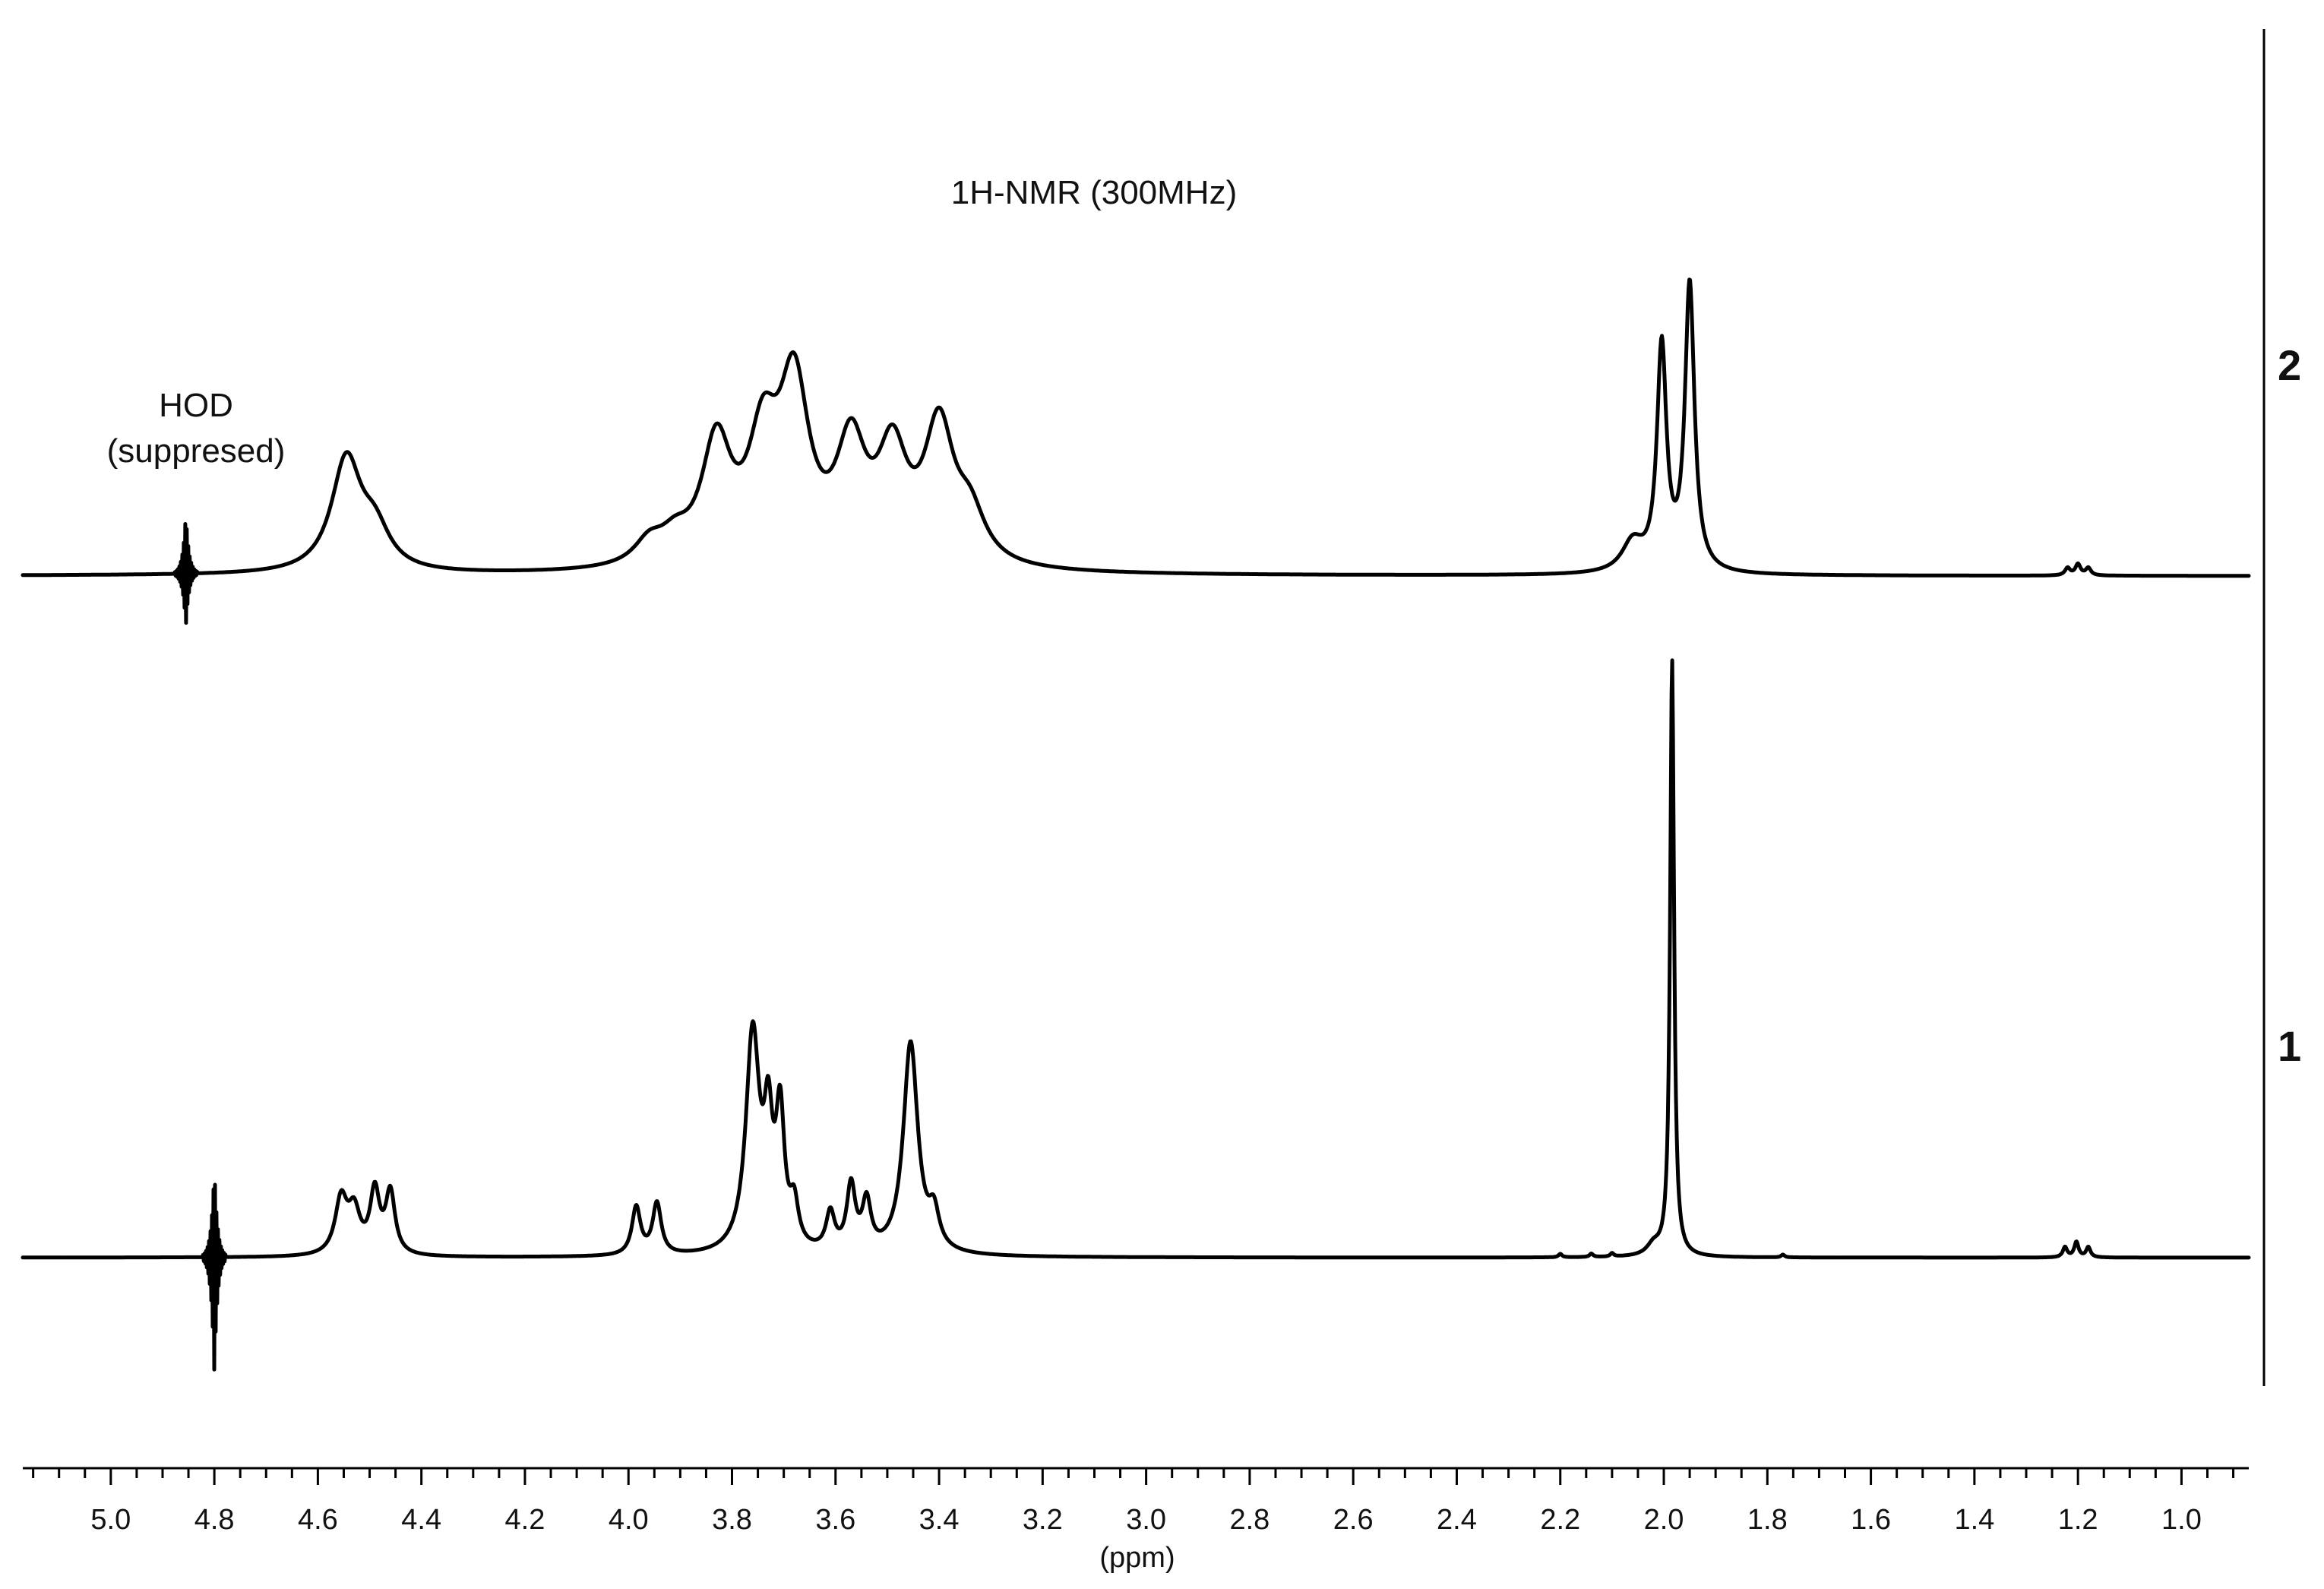  I want to click on x-tick-label: 3.4, so click(939, 1520).